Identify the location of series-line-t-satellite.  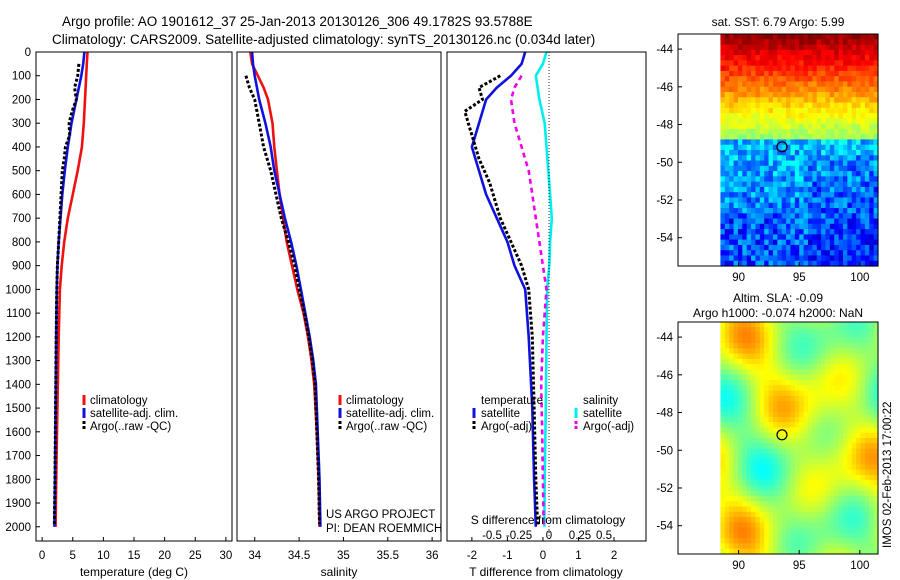
(504, 289).